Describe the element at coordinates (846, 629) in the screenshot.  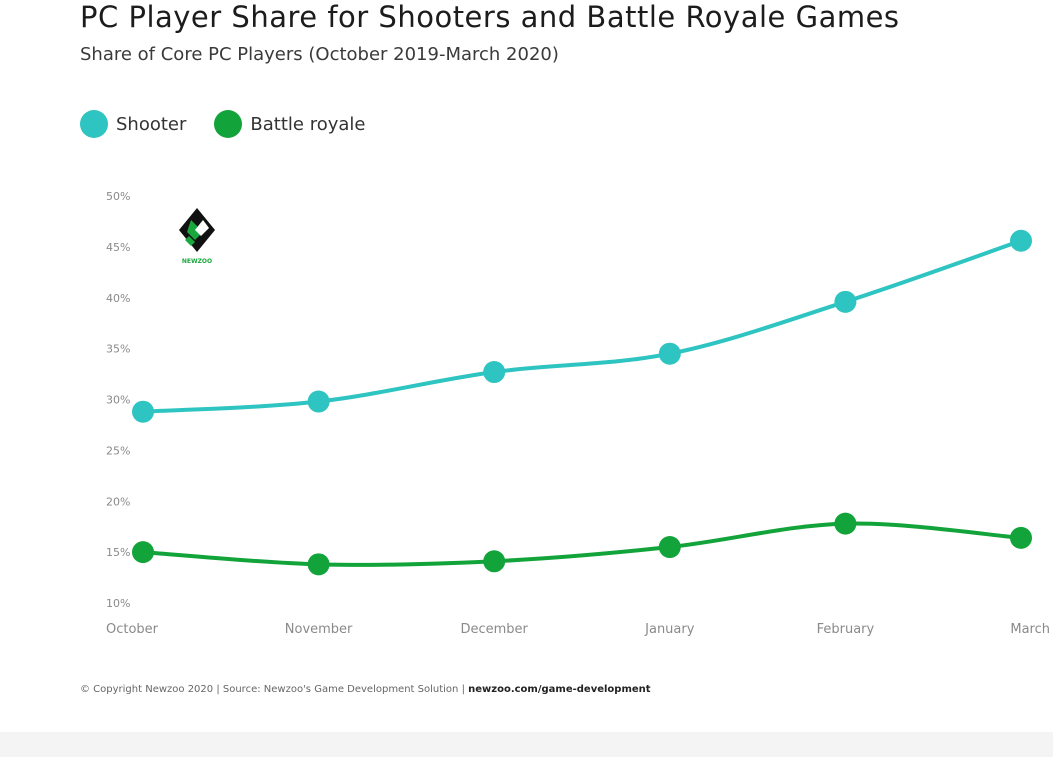
I see `x-tick-label: February` at that location.